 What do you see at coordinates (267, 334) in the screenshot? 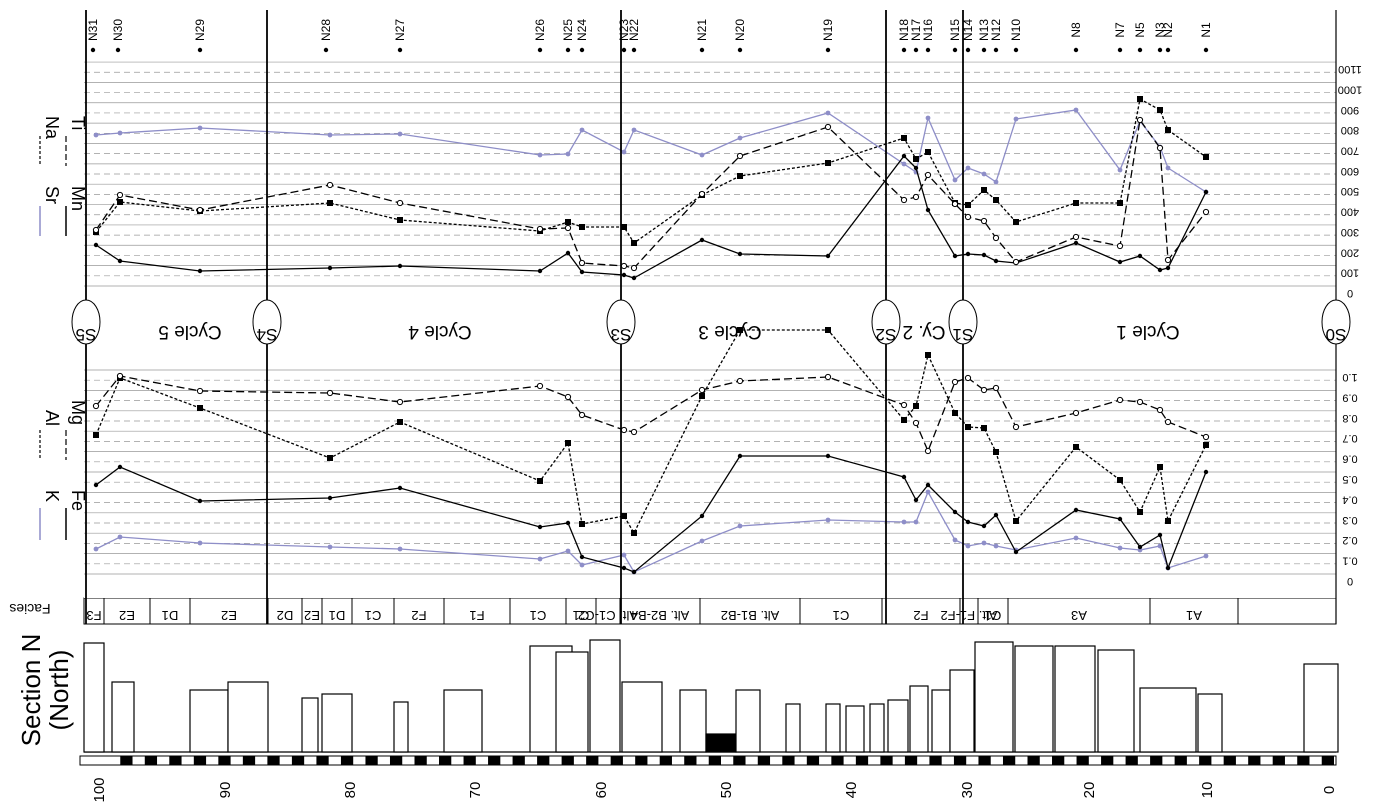
I see `surface-label: S4` at bounding box center [267, 334].